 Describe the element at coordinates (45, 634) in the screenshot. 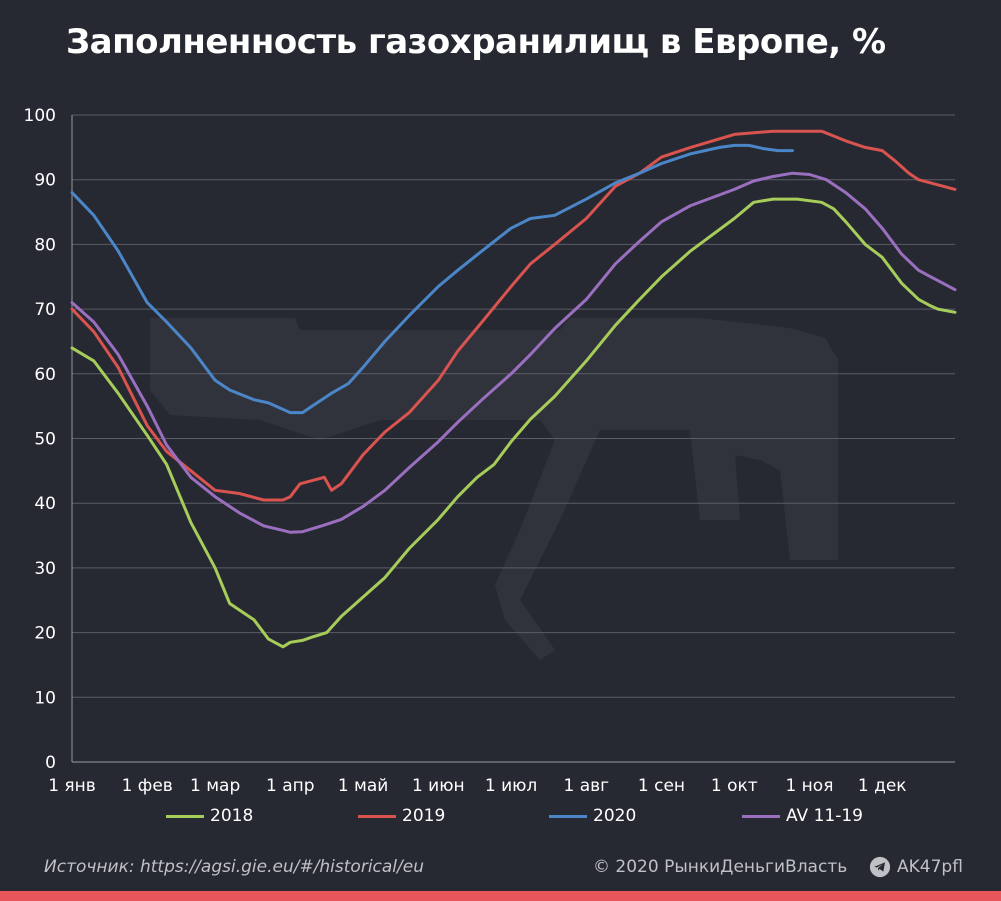

I see `y-tick-label: 20` at that location.